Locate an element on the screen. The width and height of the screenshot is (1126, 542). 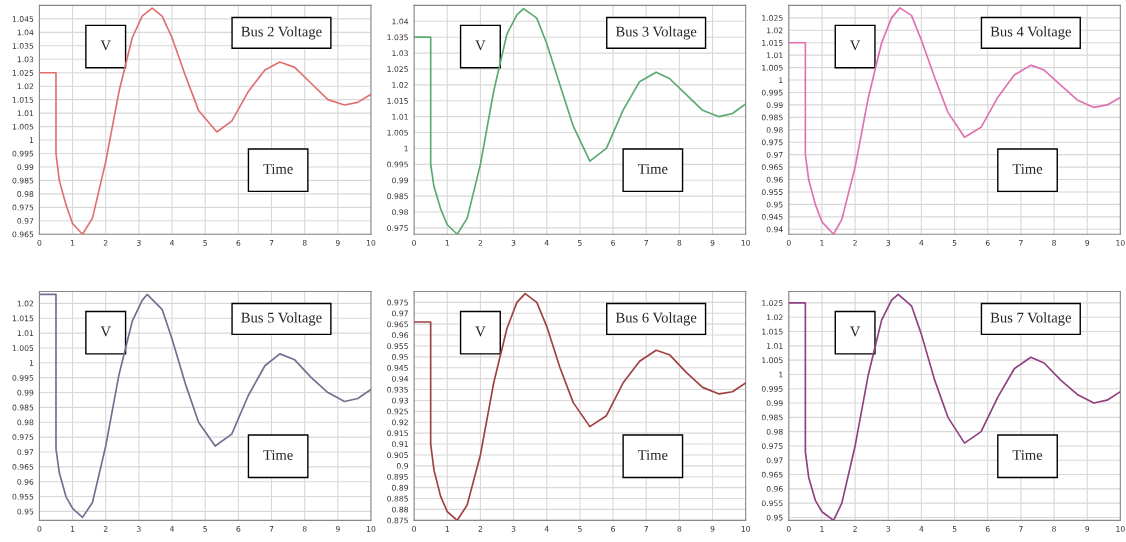
text: Bus 6 Voltage is located at coordinates (656, 319).